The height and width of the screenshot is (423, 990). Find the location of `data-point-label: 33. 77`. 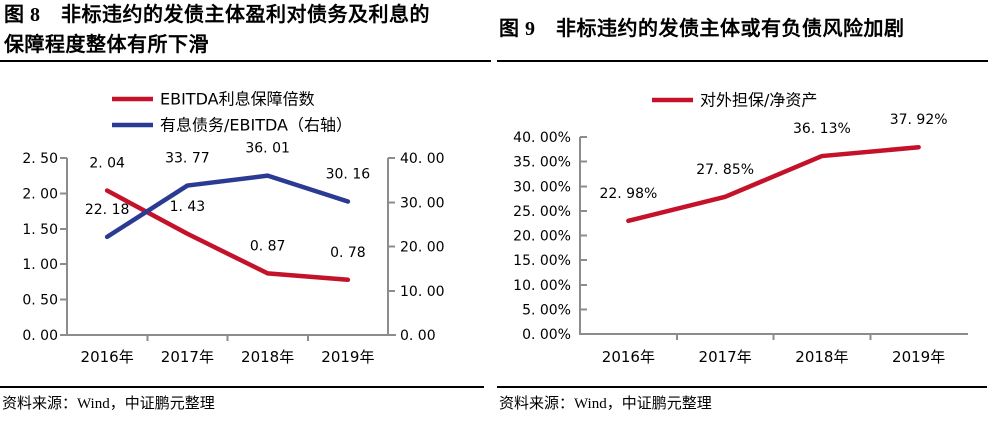

data-point-label: 33. 77 is located at coordinates (187, 159).